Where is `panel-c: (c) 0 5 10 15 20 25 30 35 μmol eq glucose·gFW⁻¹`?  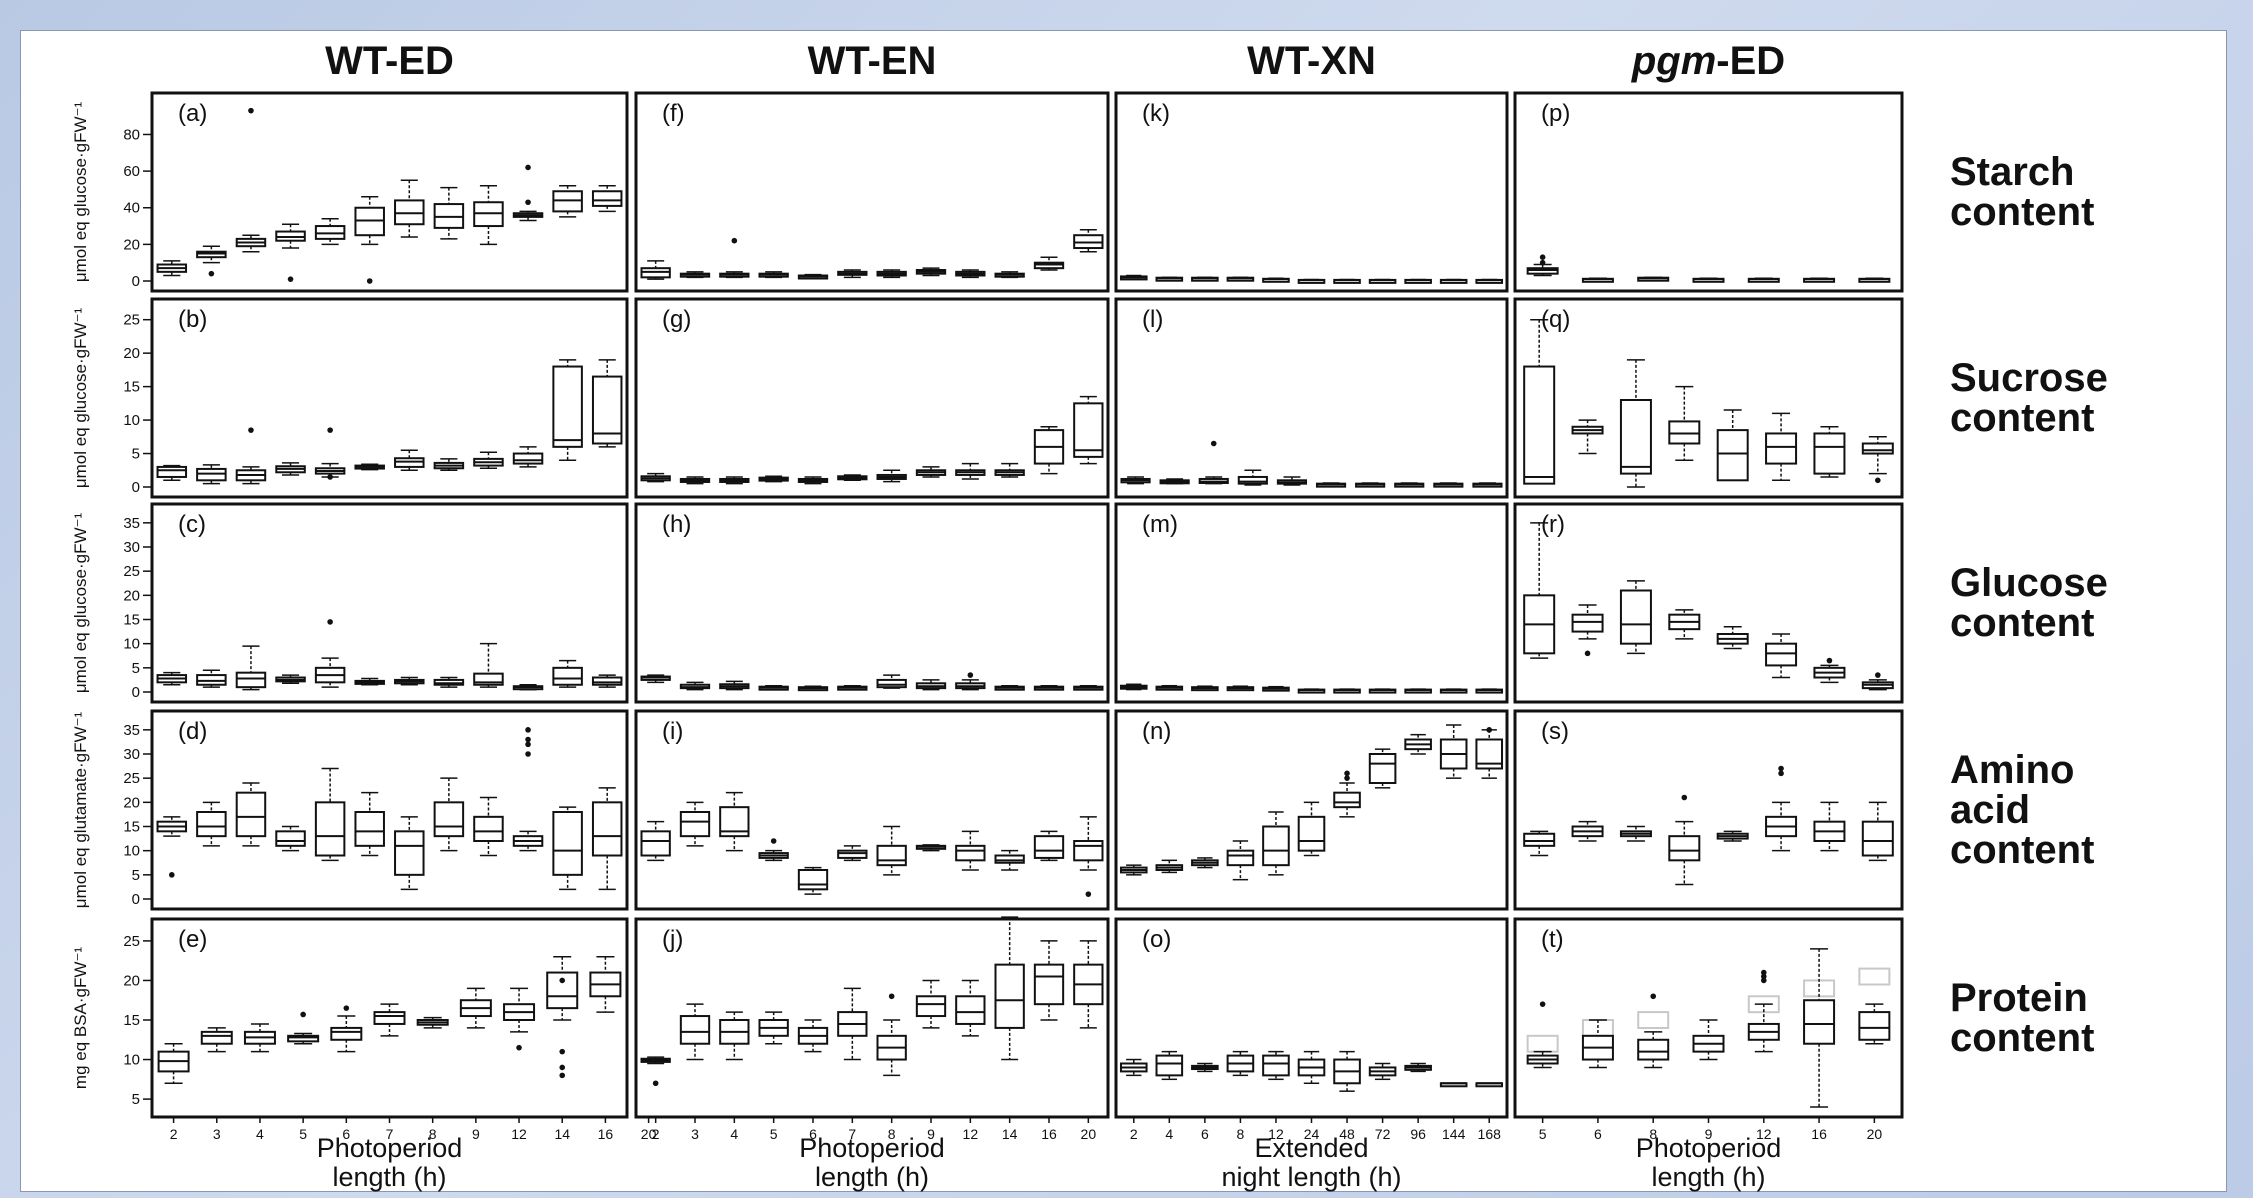
panel-c: (c) 0 5 10 15 20 25 30 35 μmol eq glucose·gFW⁻¹ is located at coordinates (350, 603).